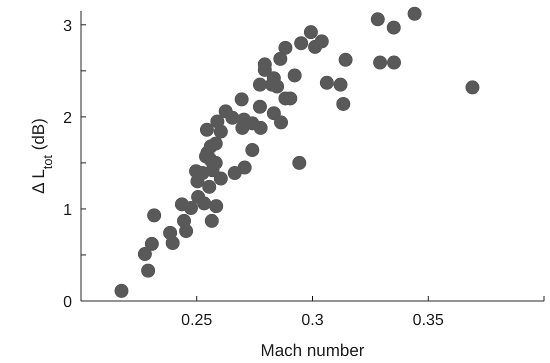 The height and width of the screenshot is (363, 550). Describe the element at coordinates (67, 302) in the screenshot. I see `y-tick-label: 0` at that location.